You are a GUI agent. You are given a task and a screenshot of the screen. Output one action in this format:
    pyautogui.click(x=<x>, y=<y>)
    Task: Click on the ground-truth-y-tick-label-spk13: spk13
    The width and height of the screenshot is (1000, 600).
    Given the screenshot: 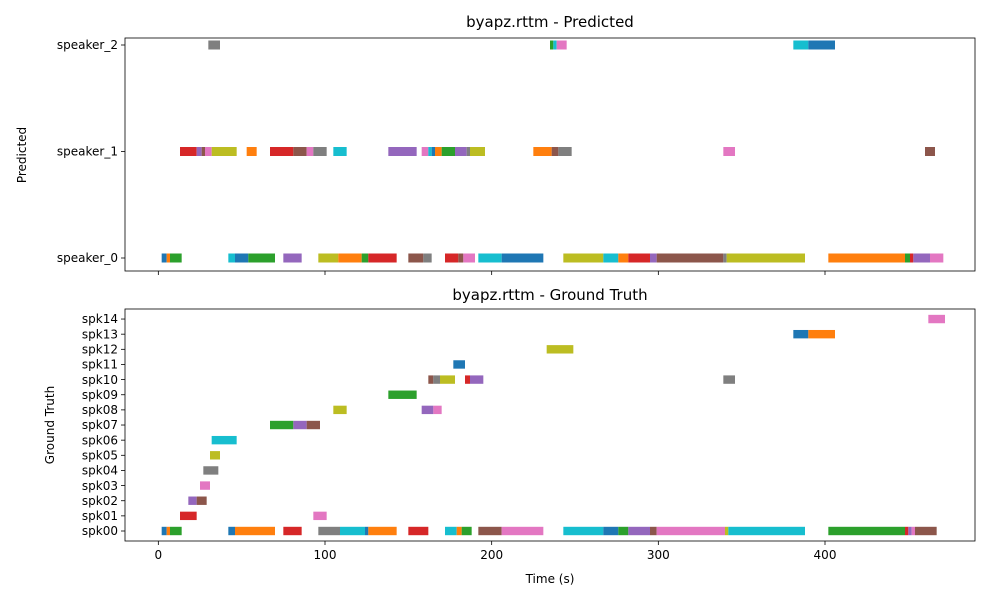 What is the action you would take?
    pyautogui.click(x=100, y=334)
    